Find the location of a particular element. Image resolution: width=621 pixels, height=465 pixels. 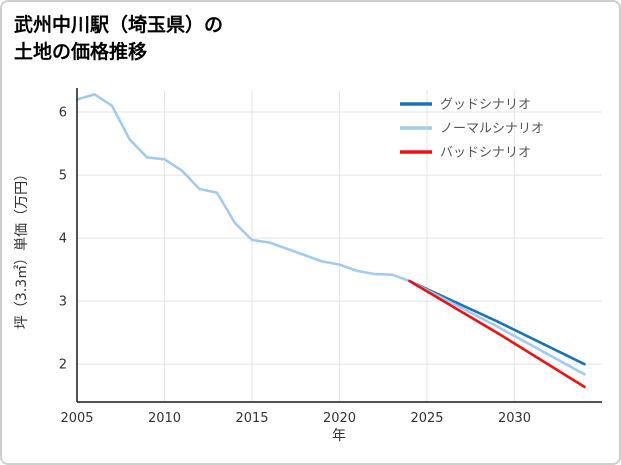

chart-title-line1: 武州中川駅（埼玉県）の is located at coordinates (119, 25).